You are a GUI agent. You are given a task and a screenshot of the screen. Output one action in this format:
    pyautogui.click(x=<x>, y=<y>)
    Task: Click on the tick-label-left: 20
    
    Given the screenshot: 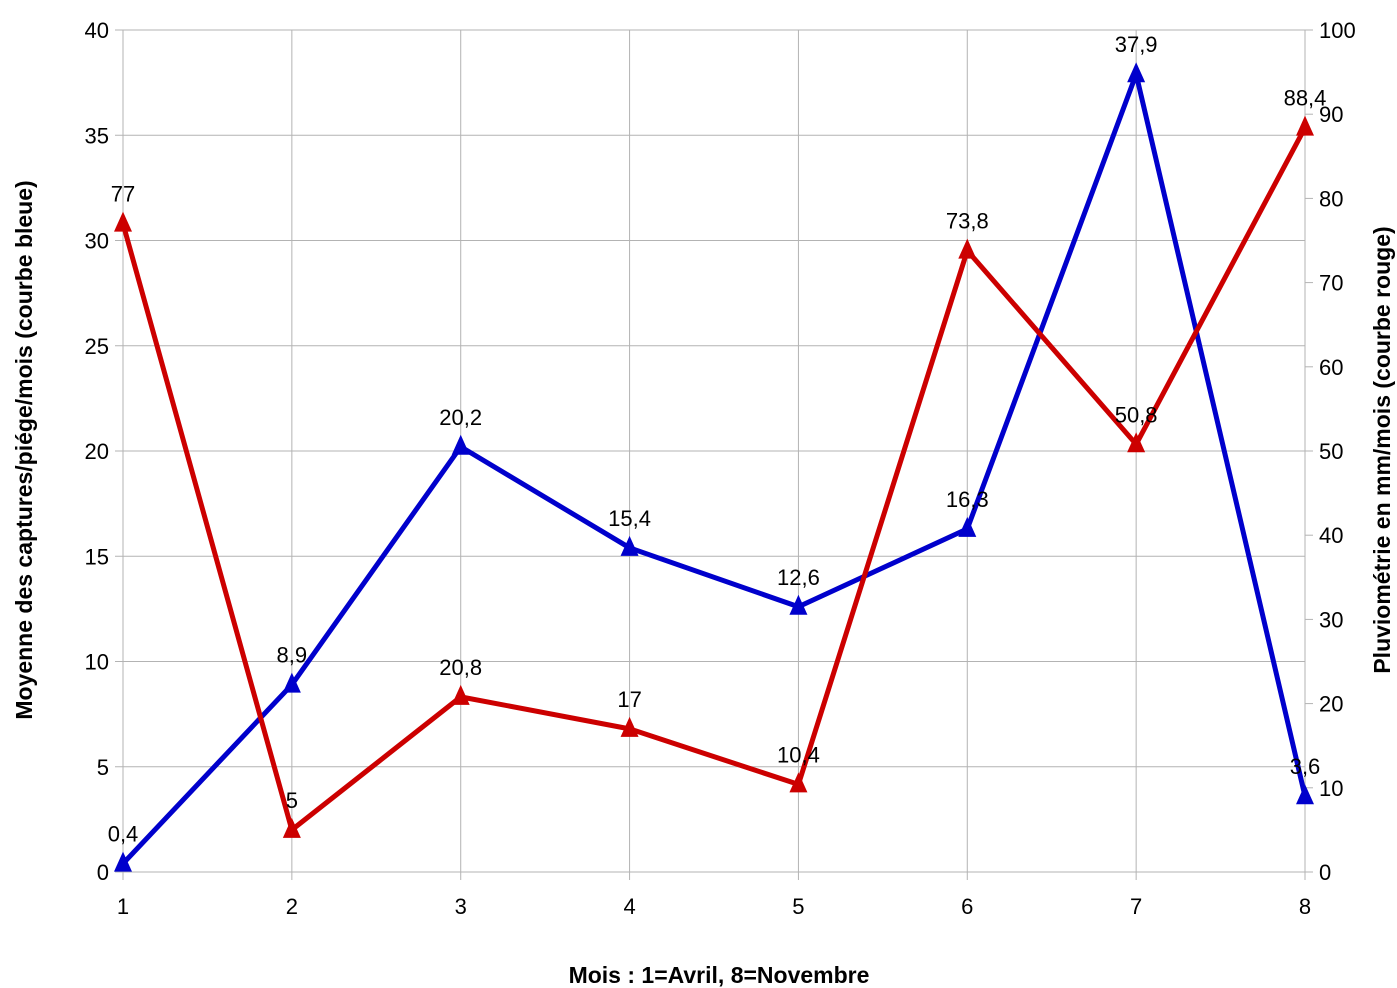 What is the action you would take?
    pyautogui.click(x=97, y=451)
    